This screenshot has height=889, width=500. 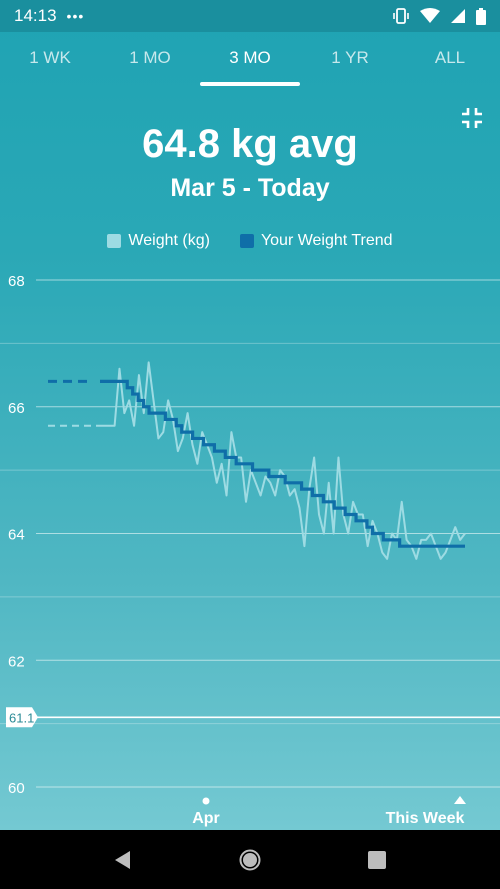 What do you see at coordinates (150, 57) in the screenshot?
I see `tab-1-month: 1 MO` at bounding box center [150, 57].